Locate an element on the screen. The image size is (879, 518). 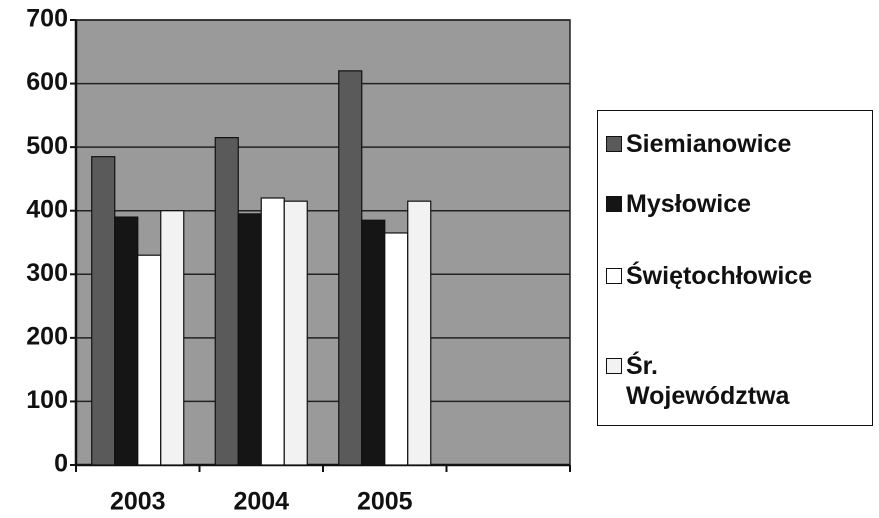
legend-entry: Świętochłowice is located at coordinates (739, 276).